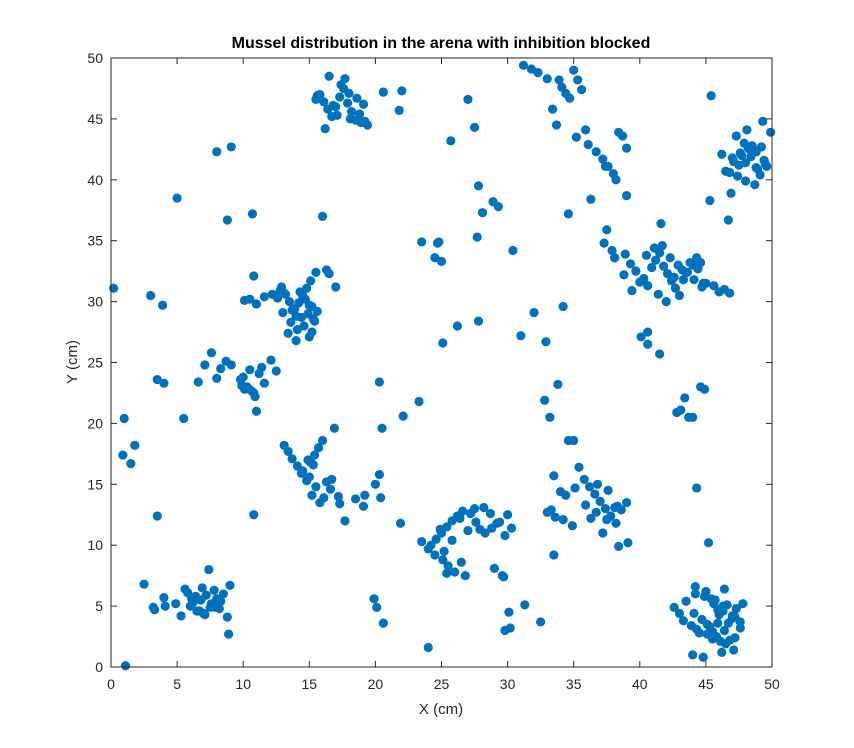 The width and height of the screenshot is (854, 748). I want to click on y-tick-label: 25, so click(95, 363).